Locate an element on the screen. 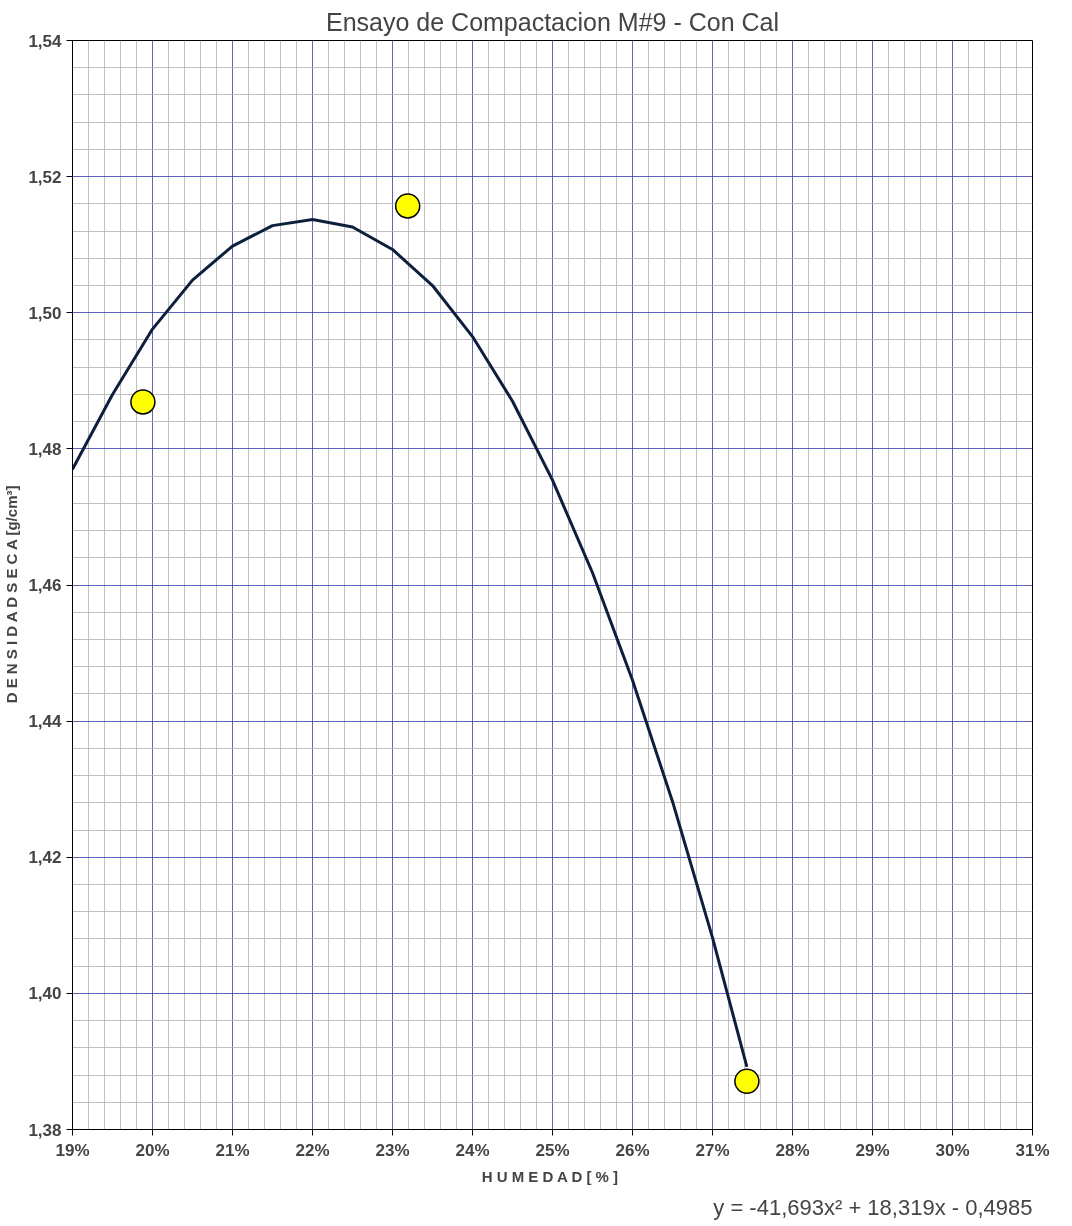 The width and height of the screenshot is (1072, 1226). y-tick-label: 1,52 is located at coordinates (45, 177).